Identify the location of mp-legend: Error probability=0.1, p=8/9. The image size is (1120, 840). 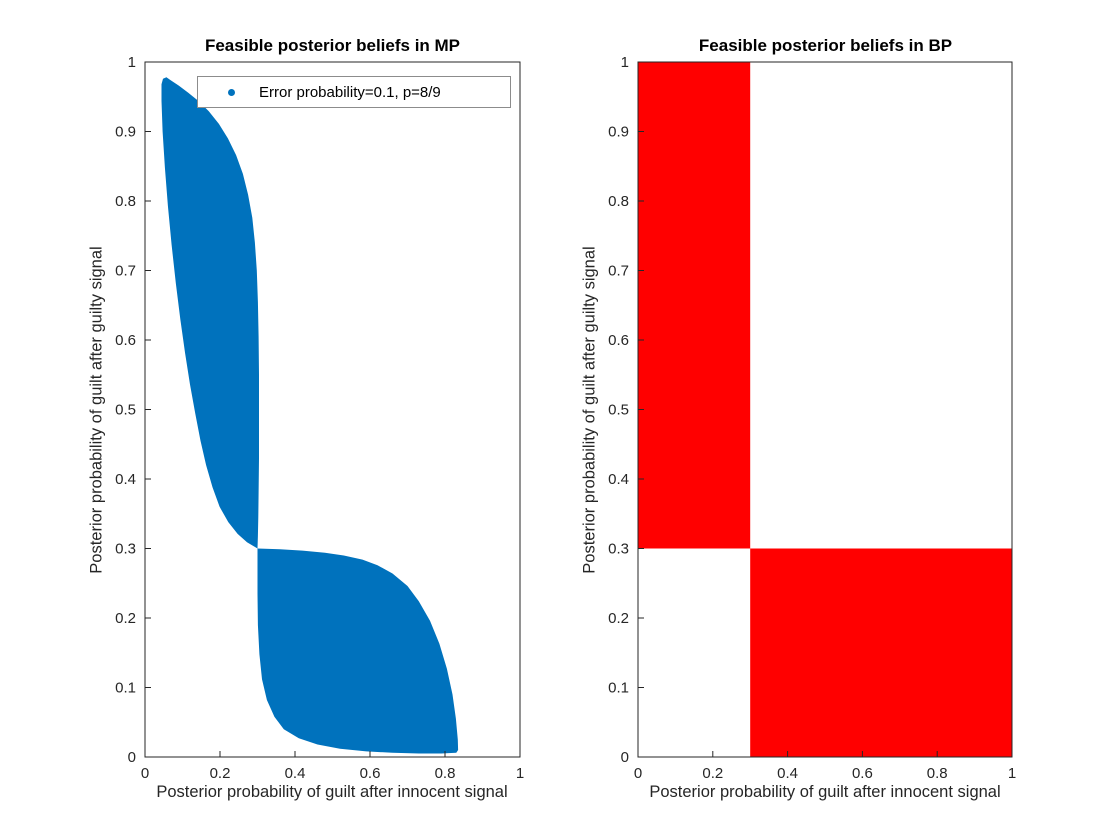
(354, 92).